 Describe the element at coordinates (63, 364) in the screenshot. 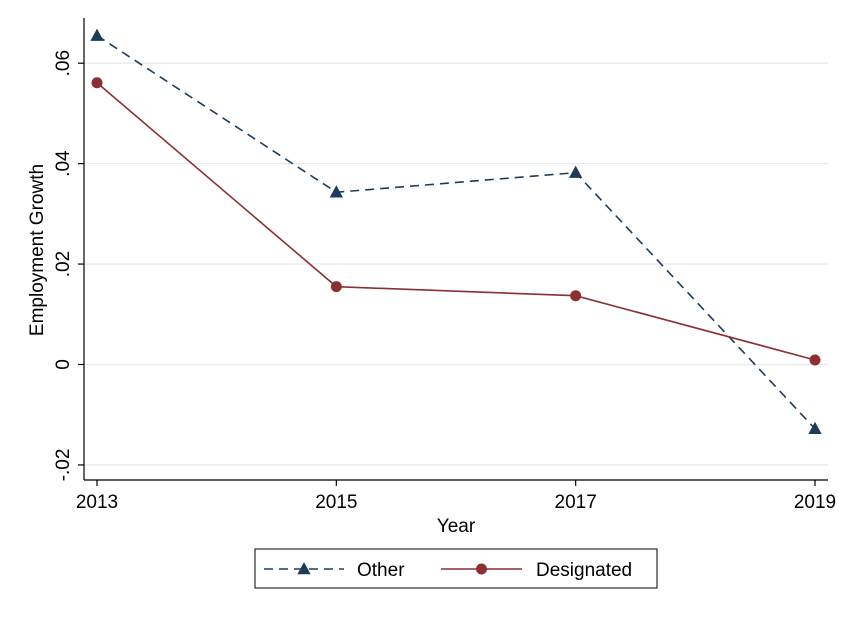

I see `y-tick-label: 0` at that location.